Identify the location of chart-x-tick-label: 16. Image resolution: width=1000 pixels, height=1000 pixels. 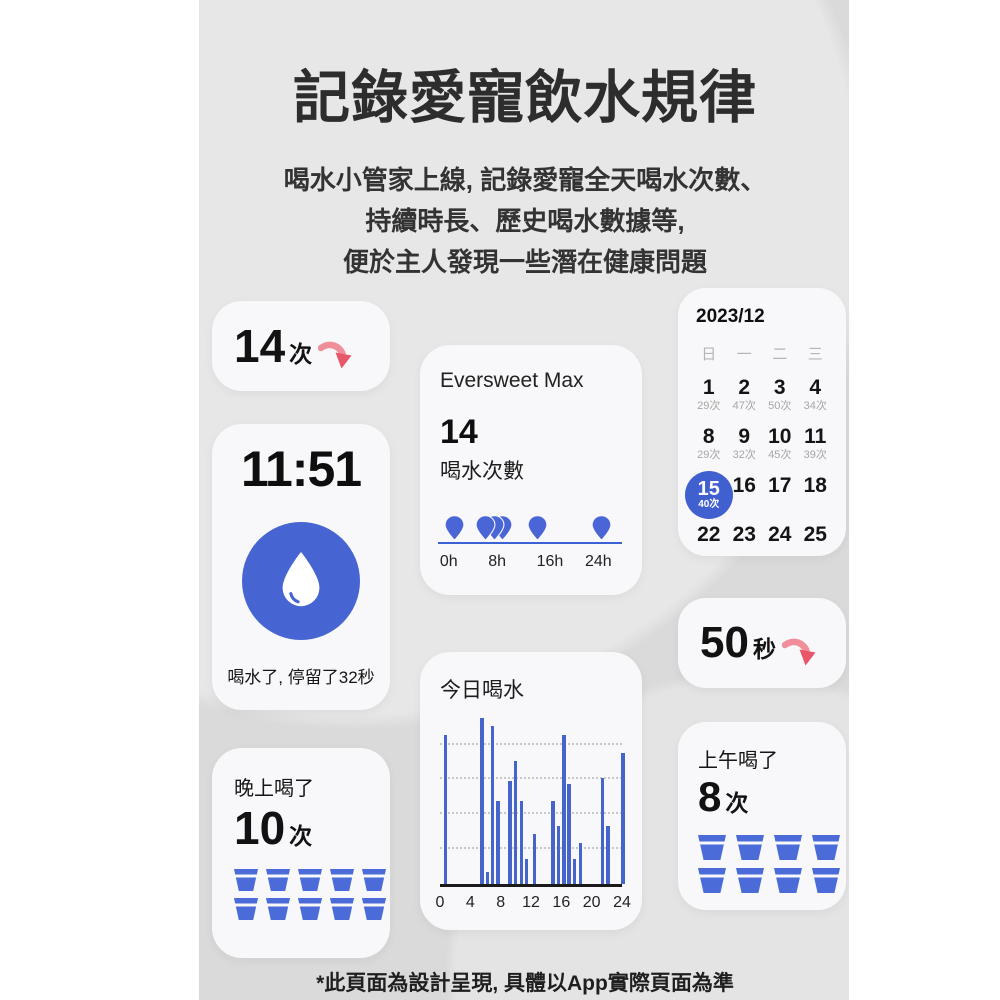
(561, 902).